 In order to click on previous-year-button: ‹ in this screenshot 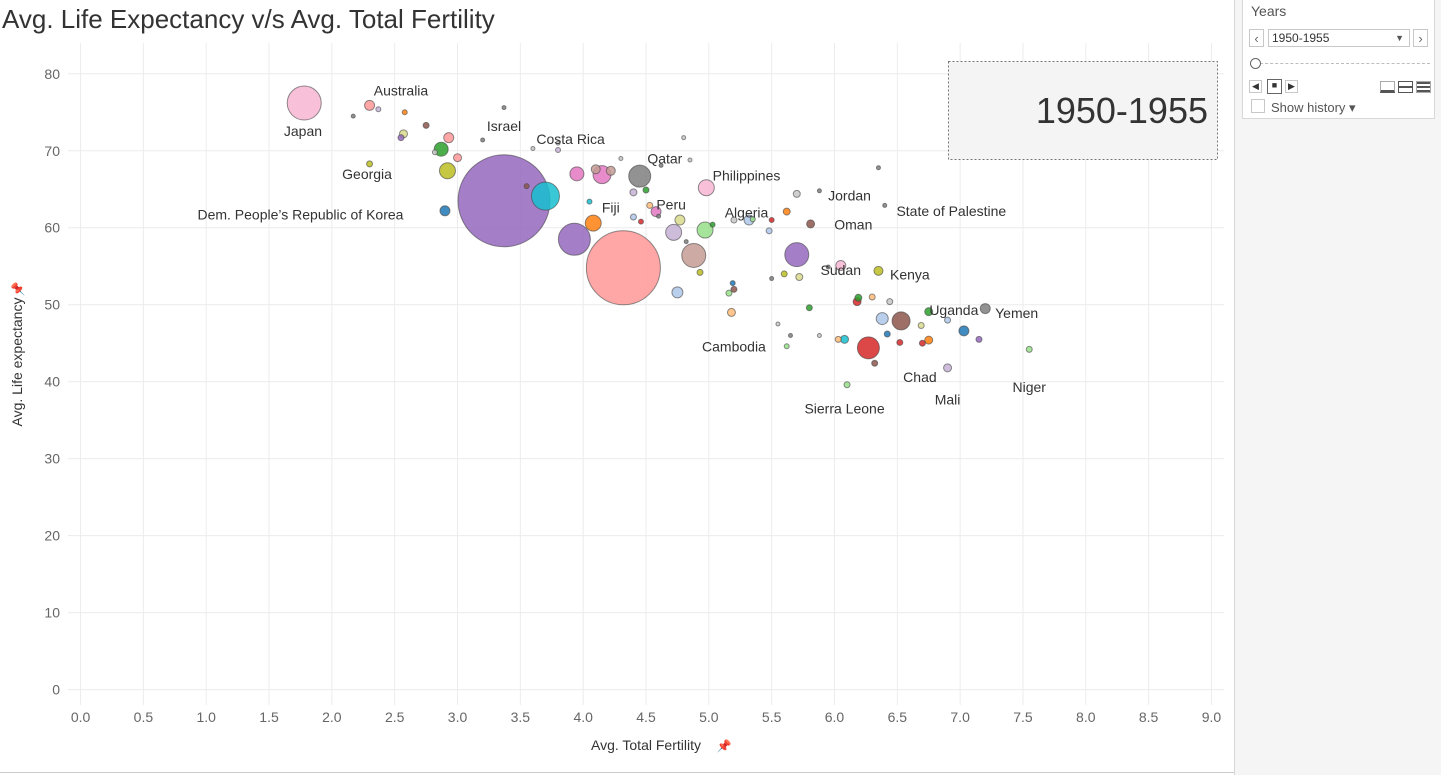, I will do `click(1256, 38)`.